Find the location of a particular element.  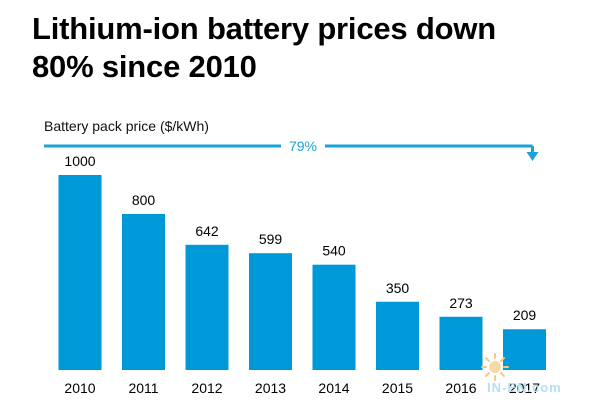

decline-arrow: 79% is located at coordinates (291, 149).